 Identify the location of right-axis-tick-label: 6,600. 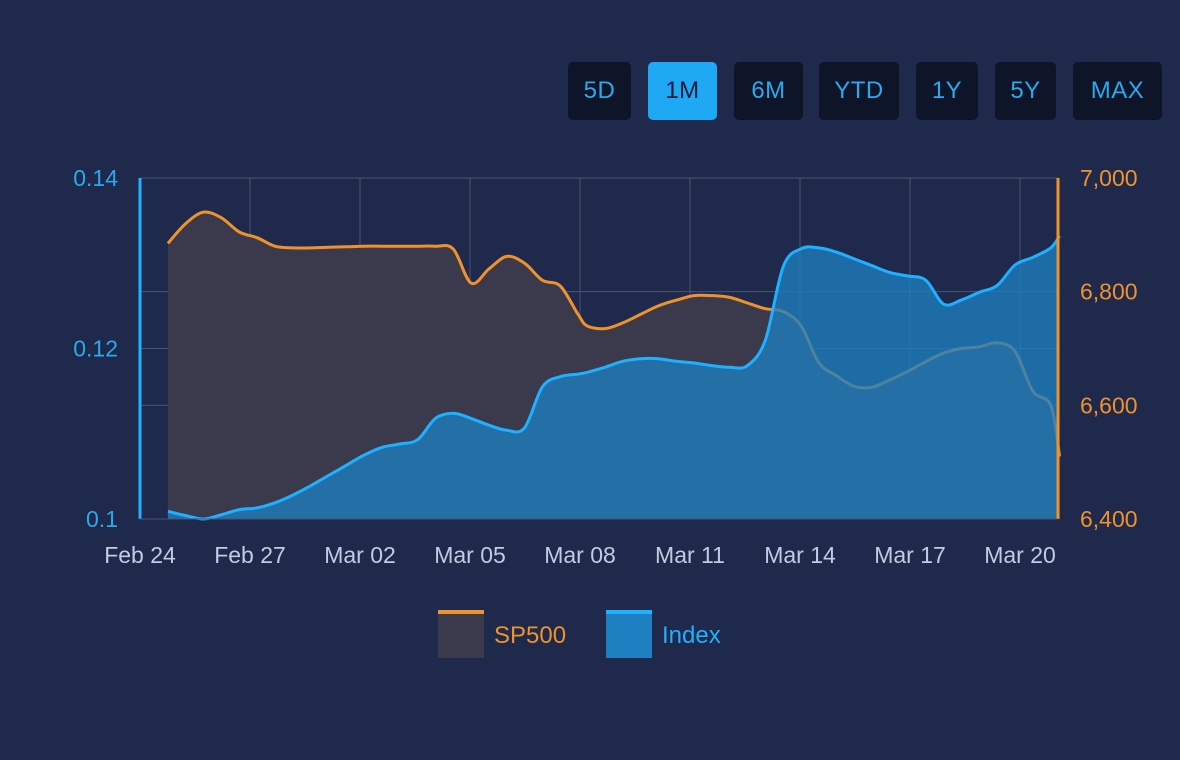
(1109, 405).